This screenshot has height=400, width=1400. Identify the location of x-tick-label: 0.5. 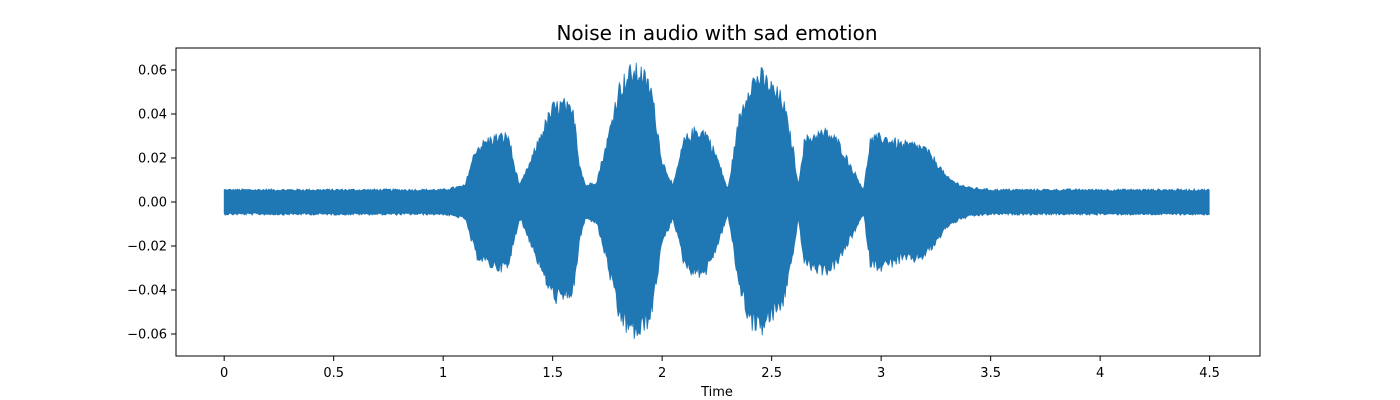
(333, 373).